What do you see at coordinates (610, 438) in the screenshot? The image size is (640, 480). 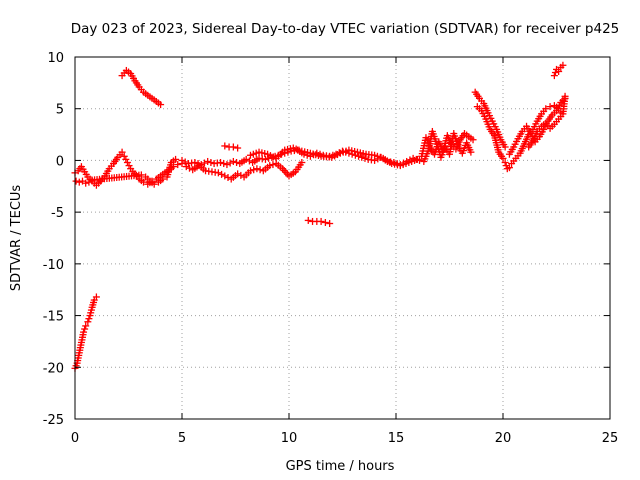 I see `x-tick-label: 25` at bounding box center [610, 438].